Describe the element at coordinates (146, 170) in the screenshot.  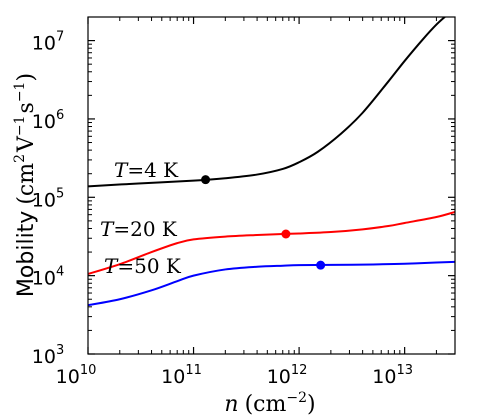
I see `annotation-t4: T=4 K` at that location.